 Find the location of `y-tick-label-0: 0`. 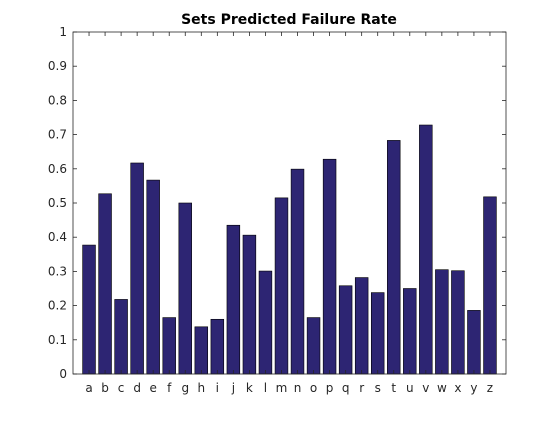

y-tick-label-0: 0 is located at coordinates (63, 374).